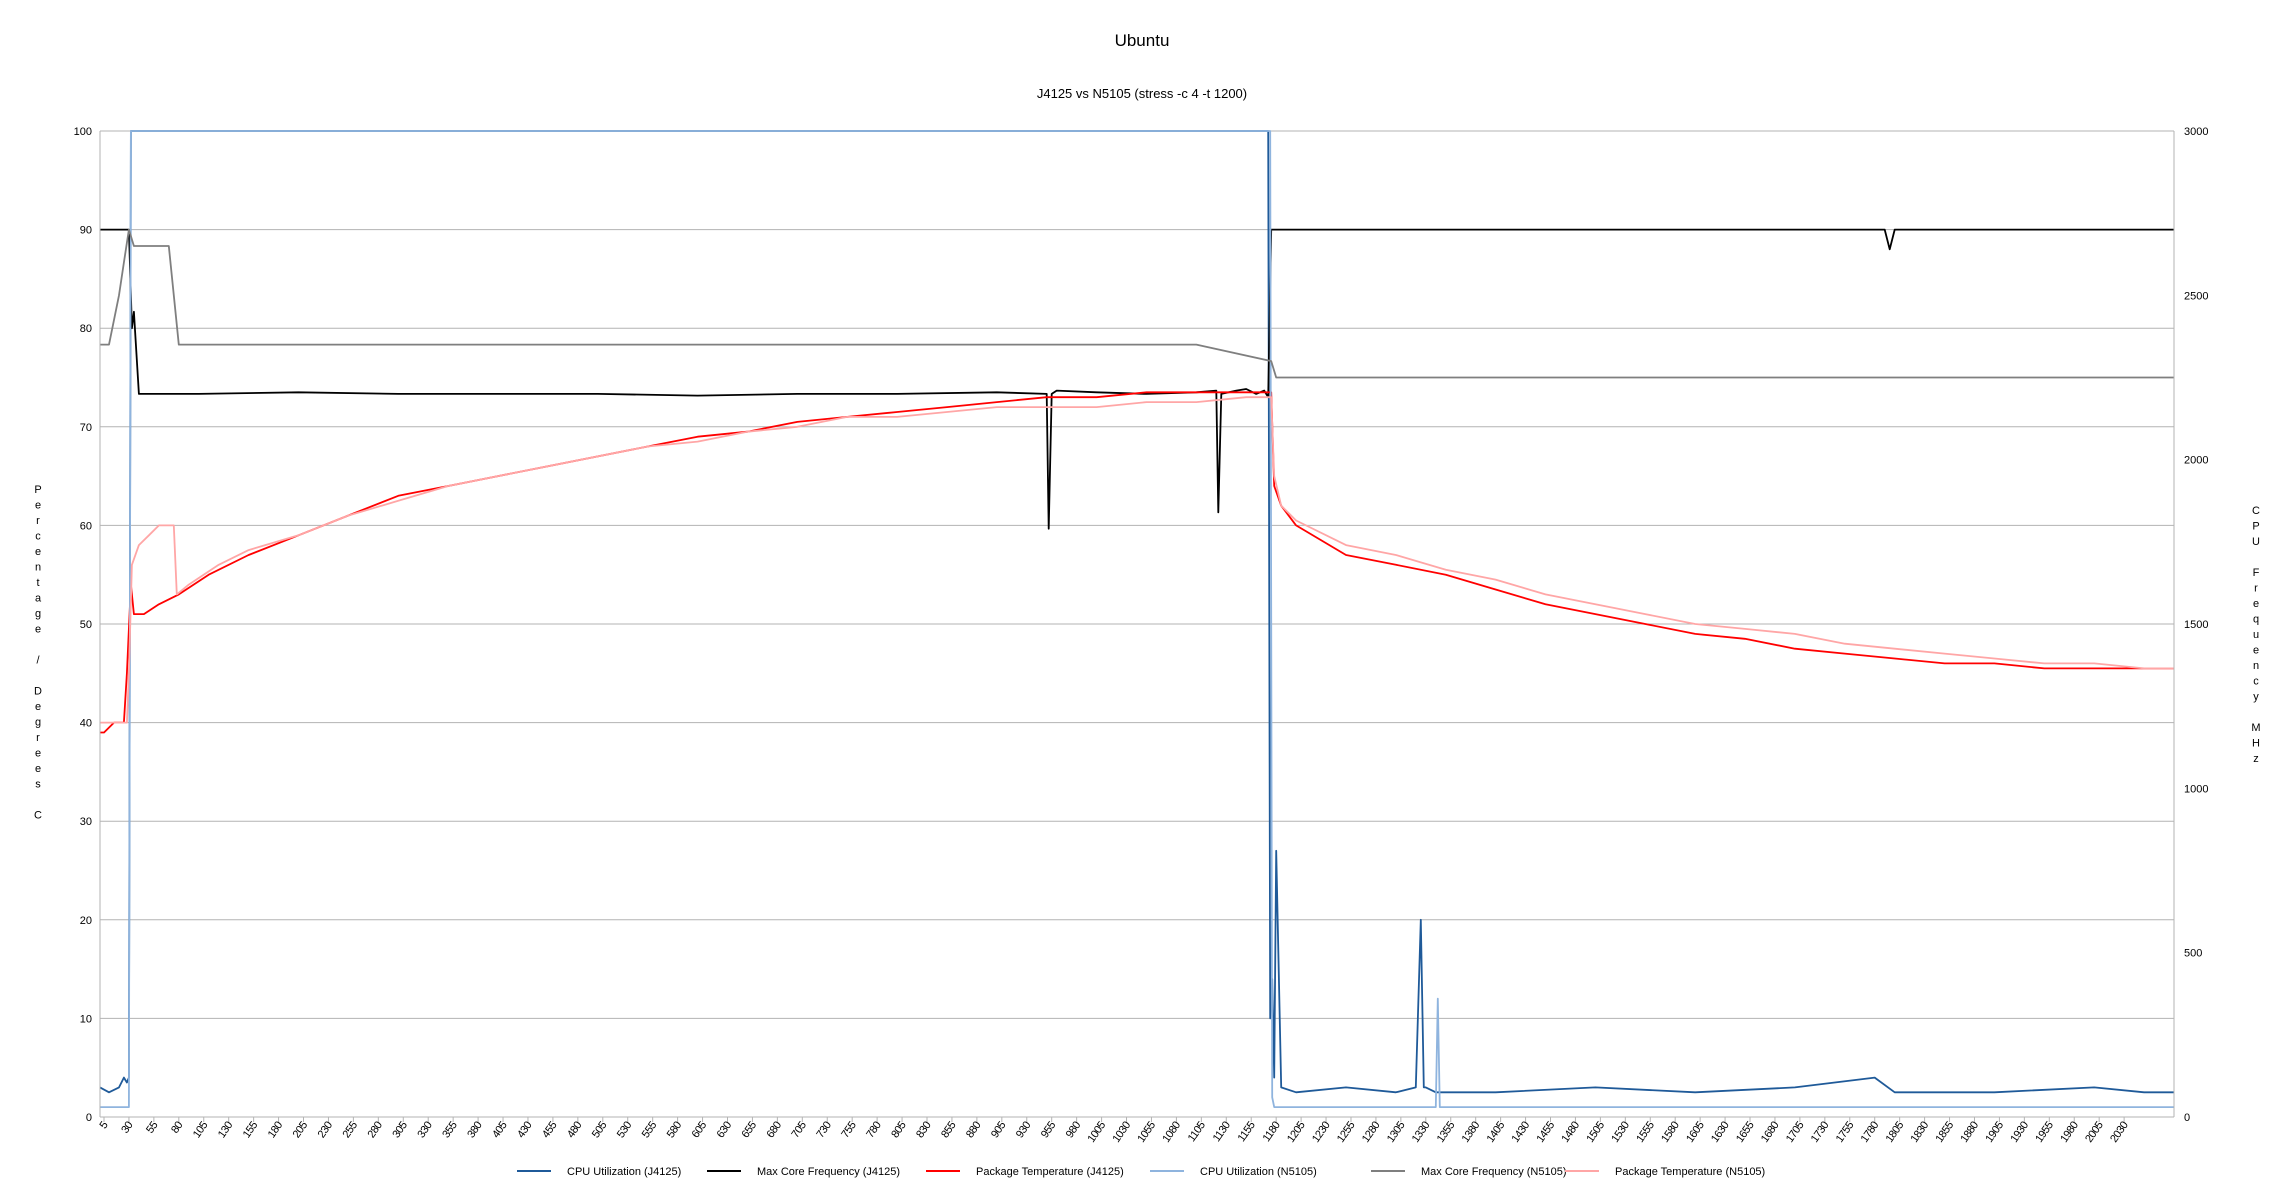  What do you see at coordinates (86, 329) in the screenshot?
I see `y-tick-label: 80` at bounding box center [86, 329].